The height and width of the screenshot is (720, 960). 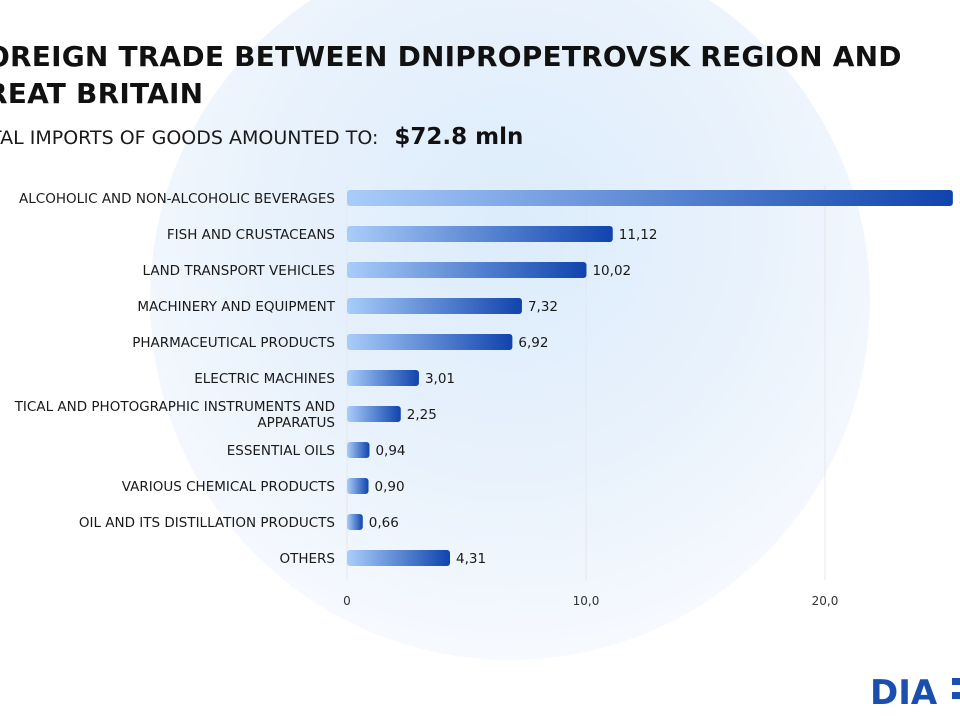 What do you see at coordinates (177, 199) in the screenshot?
I see `category-label: ALCOHOLIC AND NON-ALCOHOLIC BEVERAGES` at bounding box center [177, 199].